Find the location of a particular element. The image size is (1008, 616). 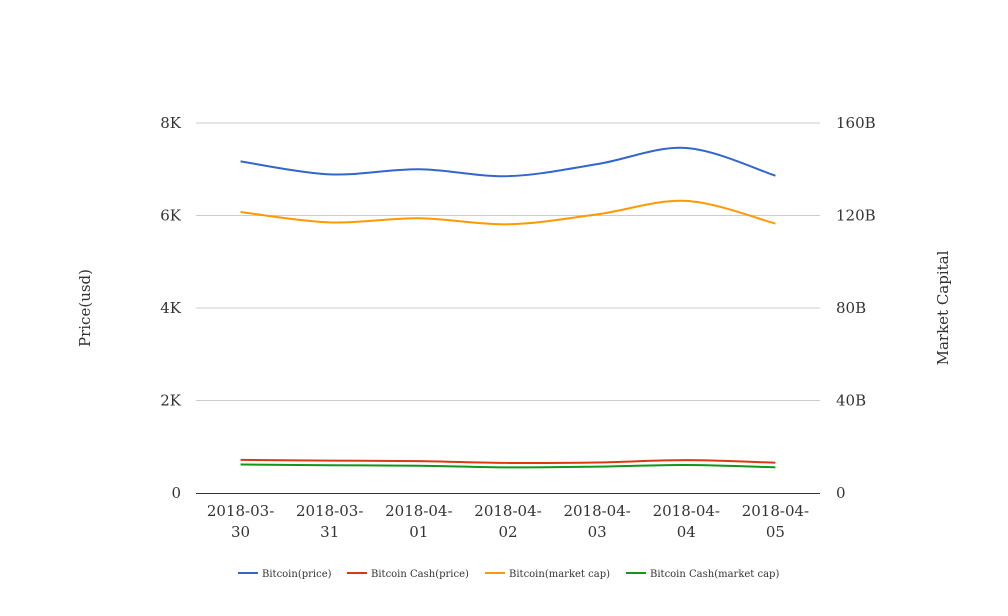

legend-item: Bitcoin Cash(market cap) is located at coordinates (702, 574).